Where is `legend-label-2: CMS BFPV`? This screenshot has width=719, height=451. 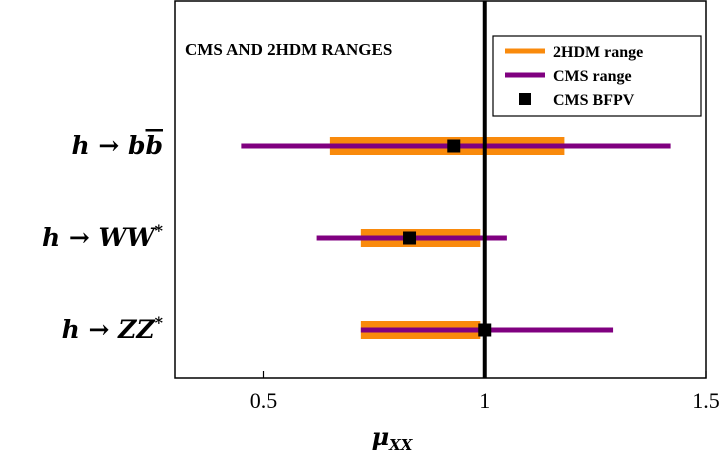 legend-label-2: CMS BFPV is located at coordinates (594, 100).